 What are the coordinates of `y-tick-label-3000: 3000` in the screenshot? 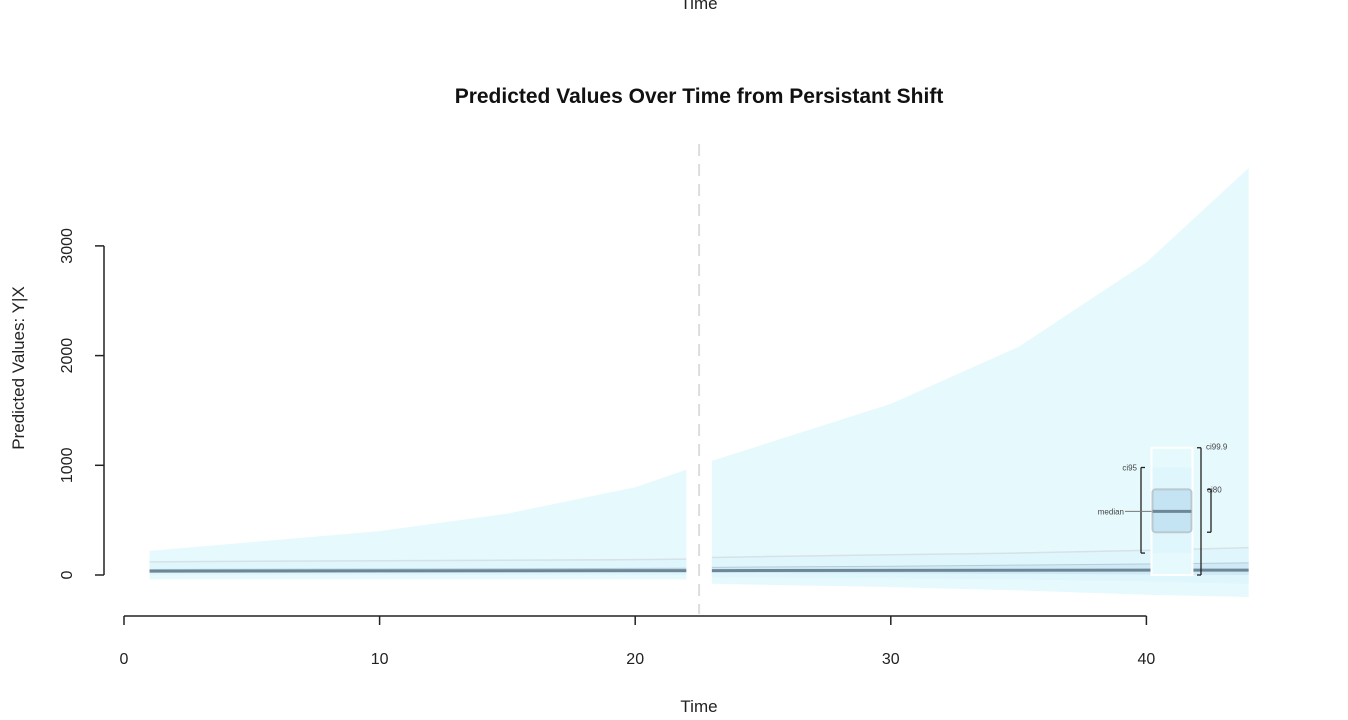 It's located at (67, 246).